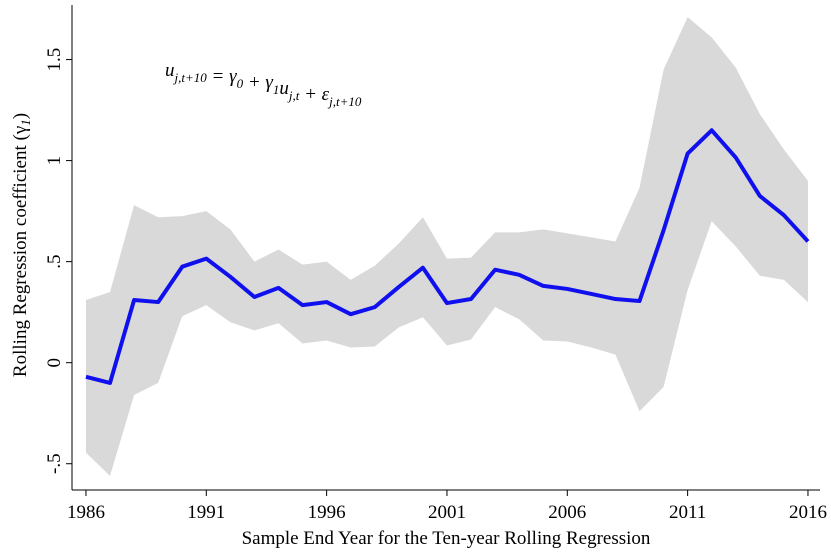  I want to click on equation-sub: 1, so click(276, 89).